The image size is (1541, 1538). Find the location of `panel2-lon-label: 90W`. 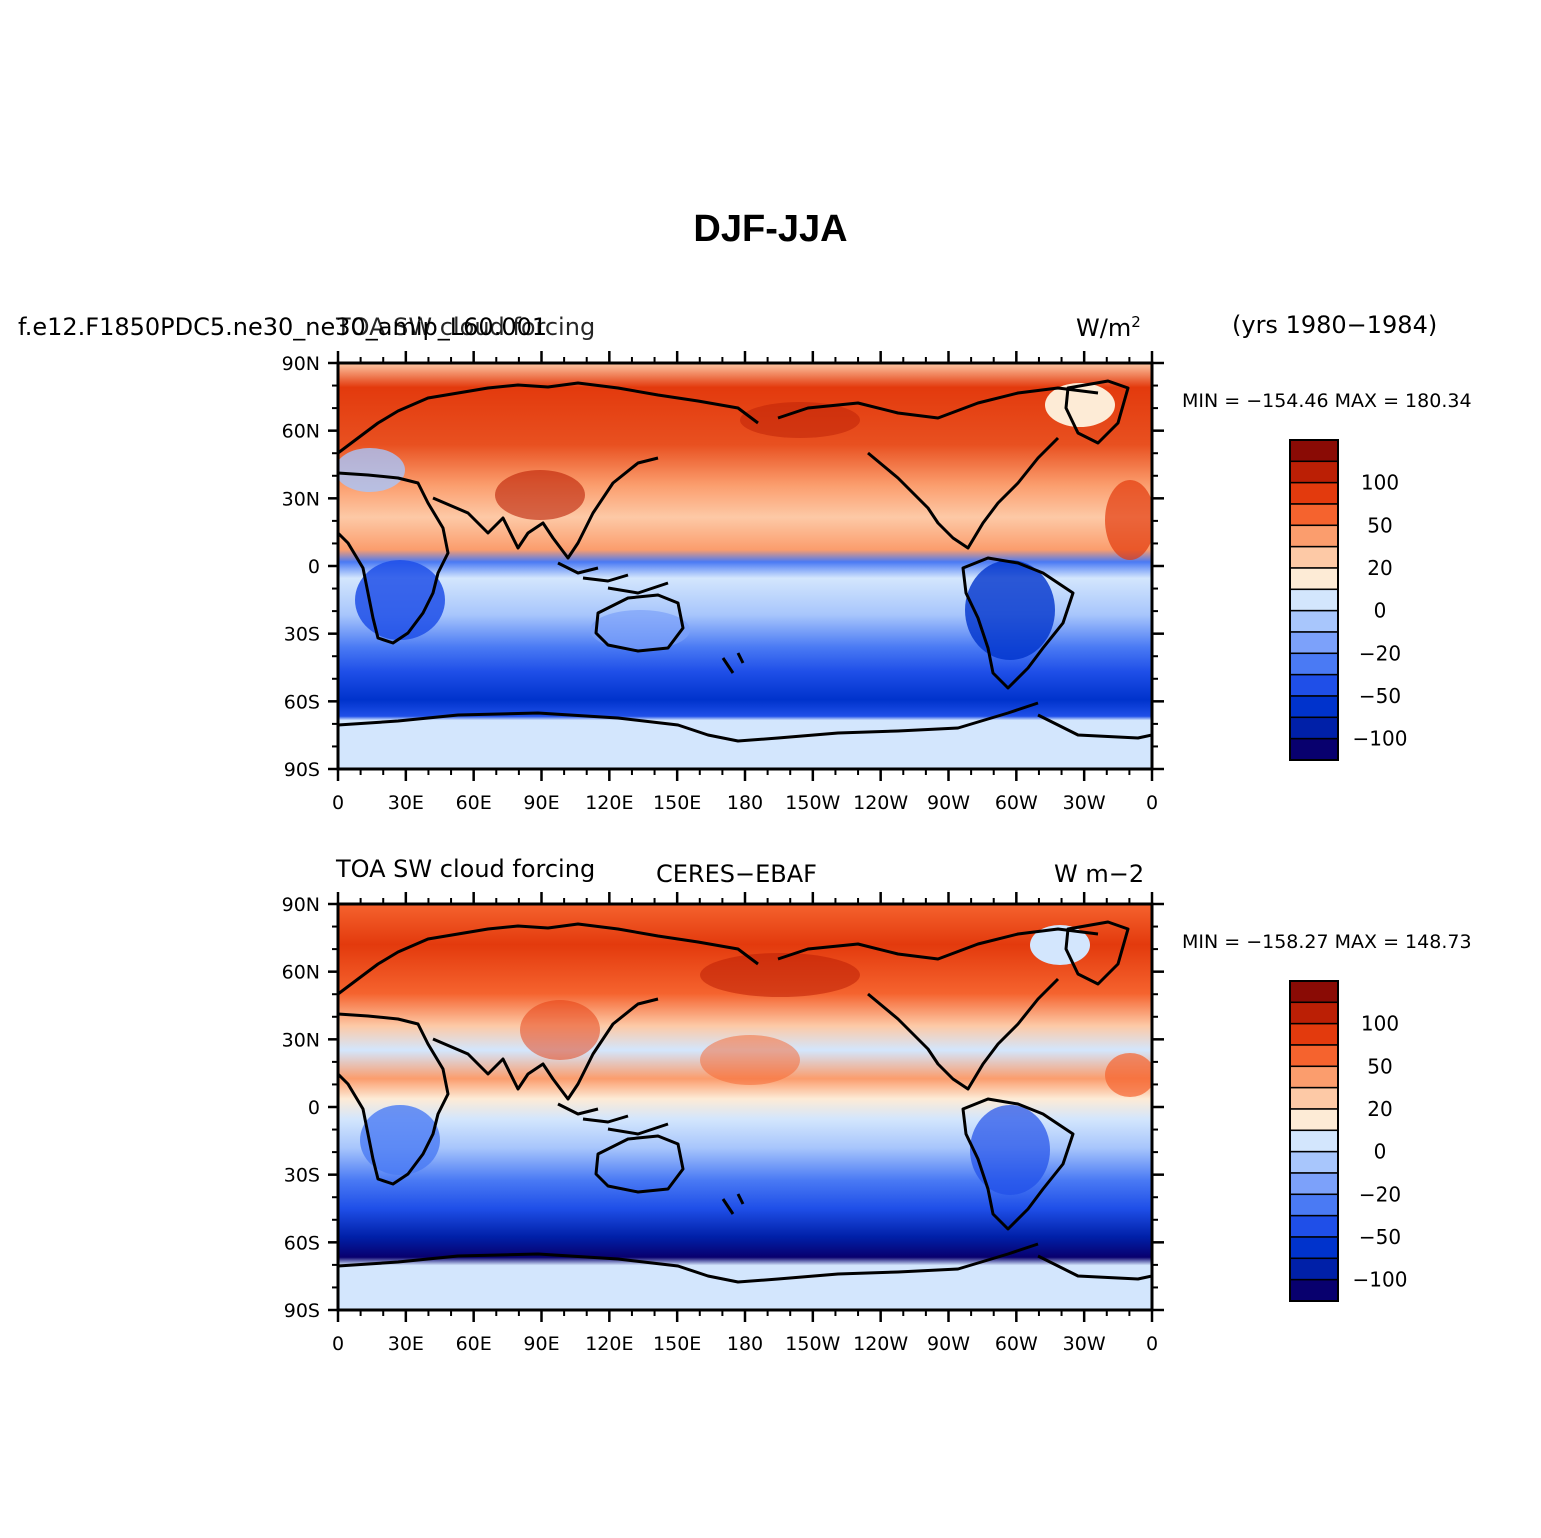

panel2-lon-label: 90W is located at coordinates (948, 1344).